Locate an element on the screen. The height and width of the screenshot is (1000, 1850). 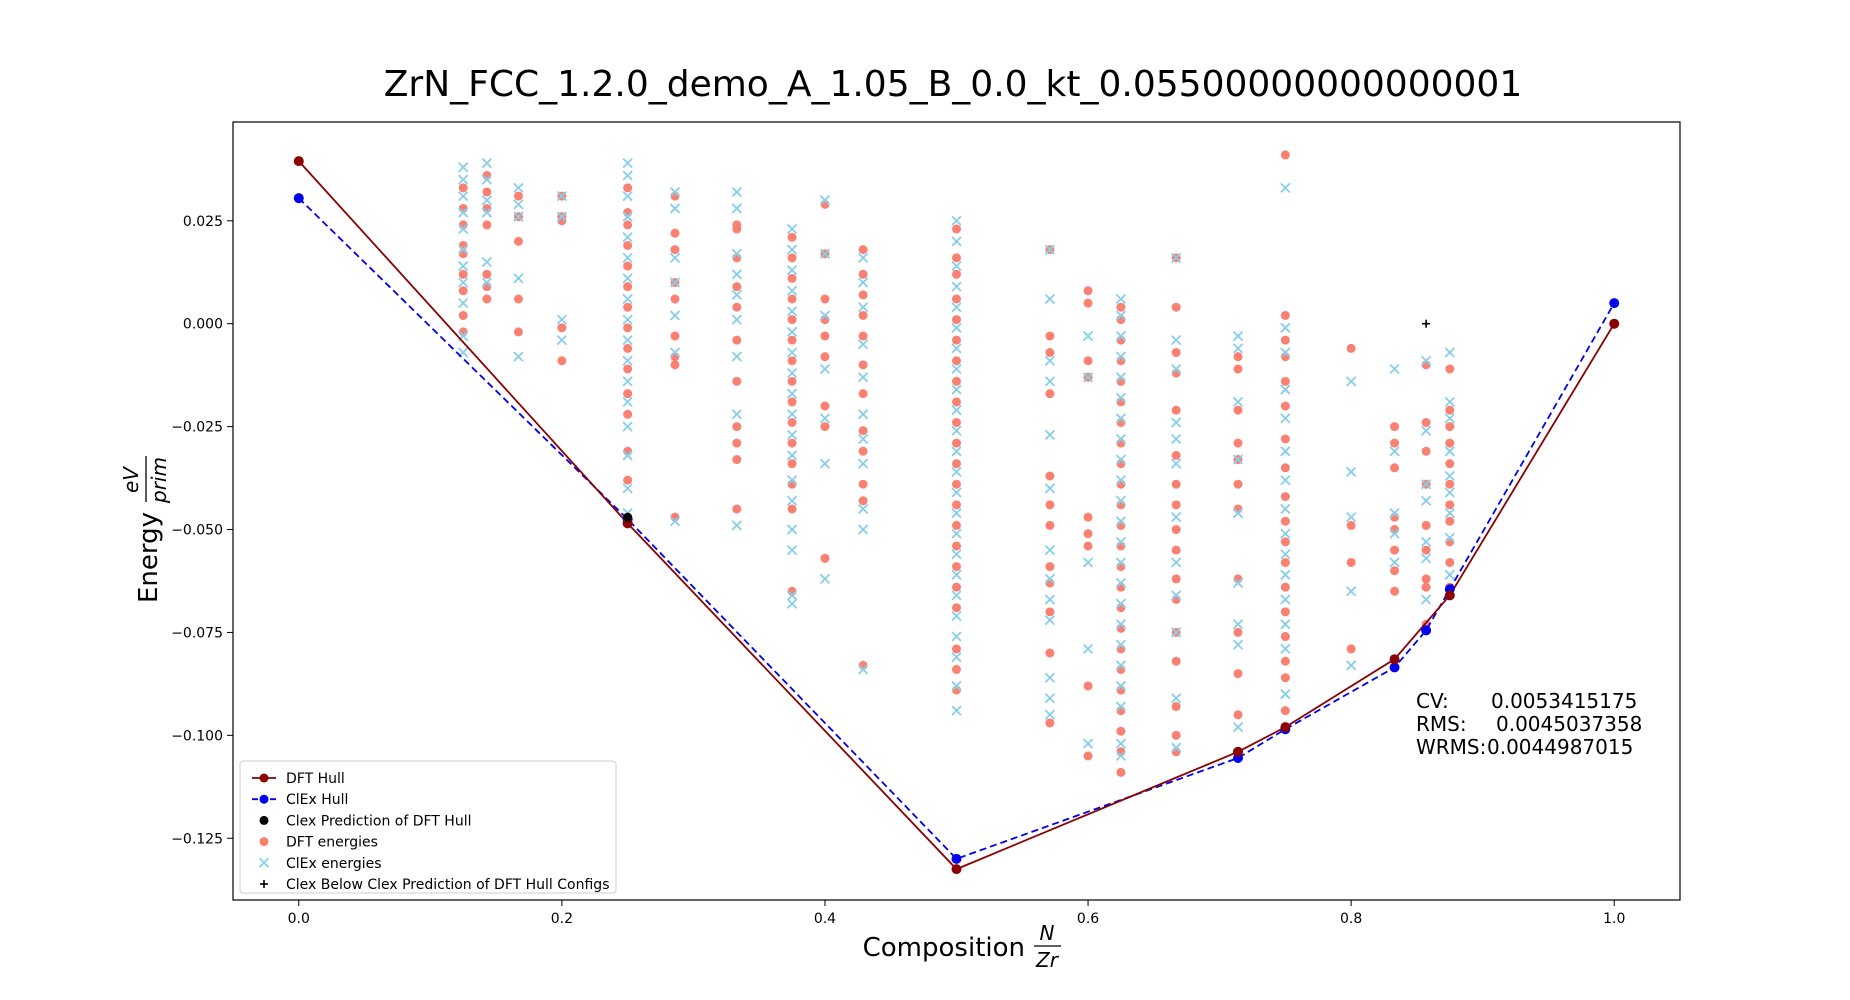
legend-label: DFT Hull is located at coordinates (315, 779).